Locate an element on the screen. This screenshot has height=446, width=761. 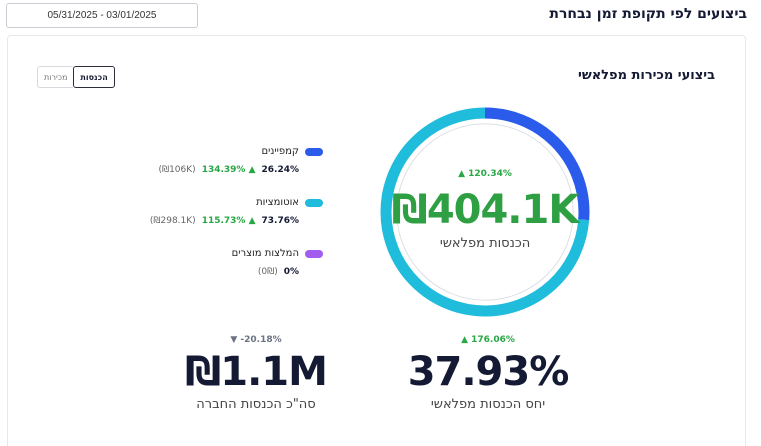
legend-item-recommendations: המלצות מוצרים 0% (0₪) is located at coordinates (223, 262).